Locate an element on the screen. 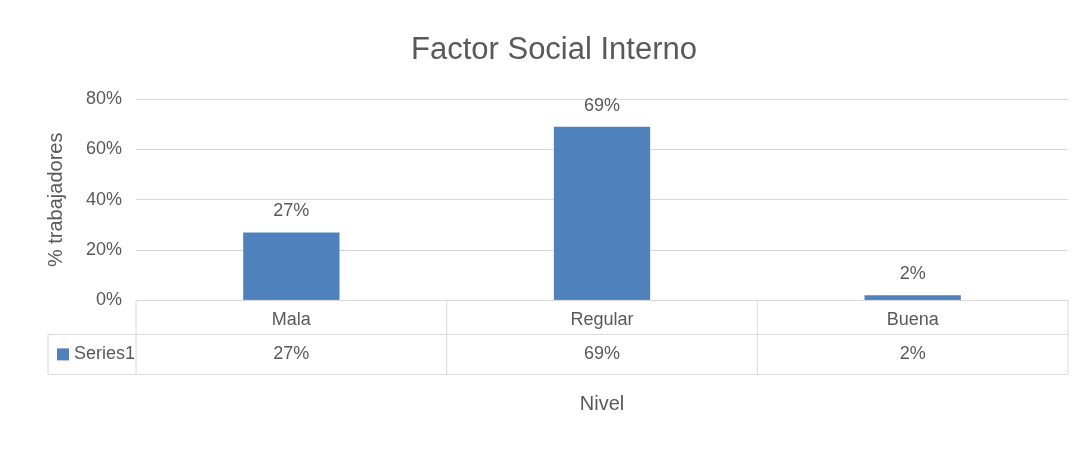  x-axis-title: Nivel is located at coordinates (602, 402).